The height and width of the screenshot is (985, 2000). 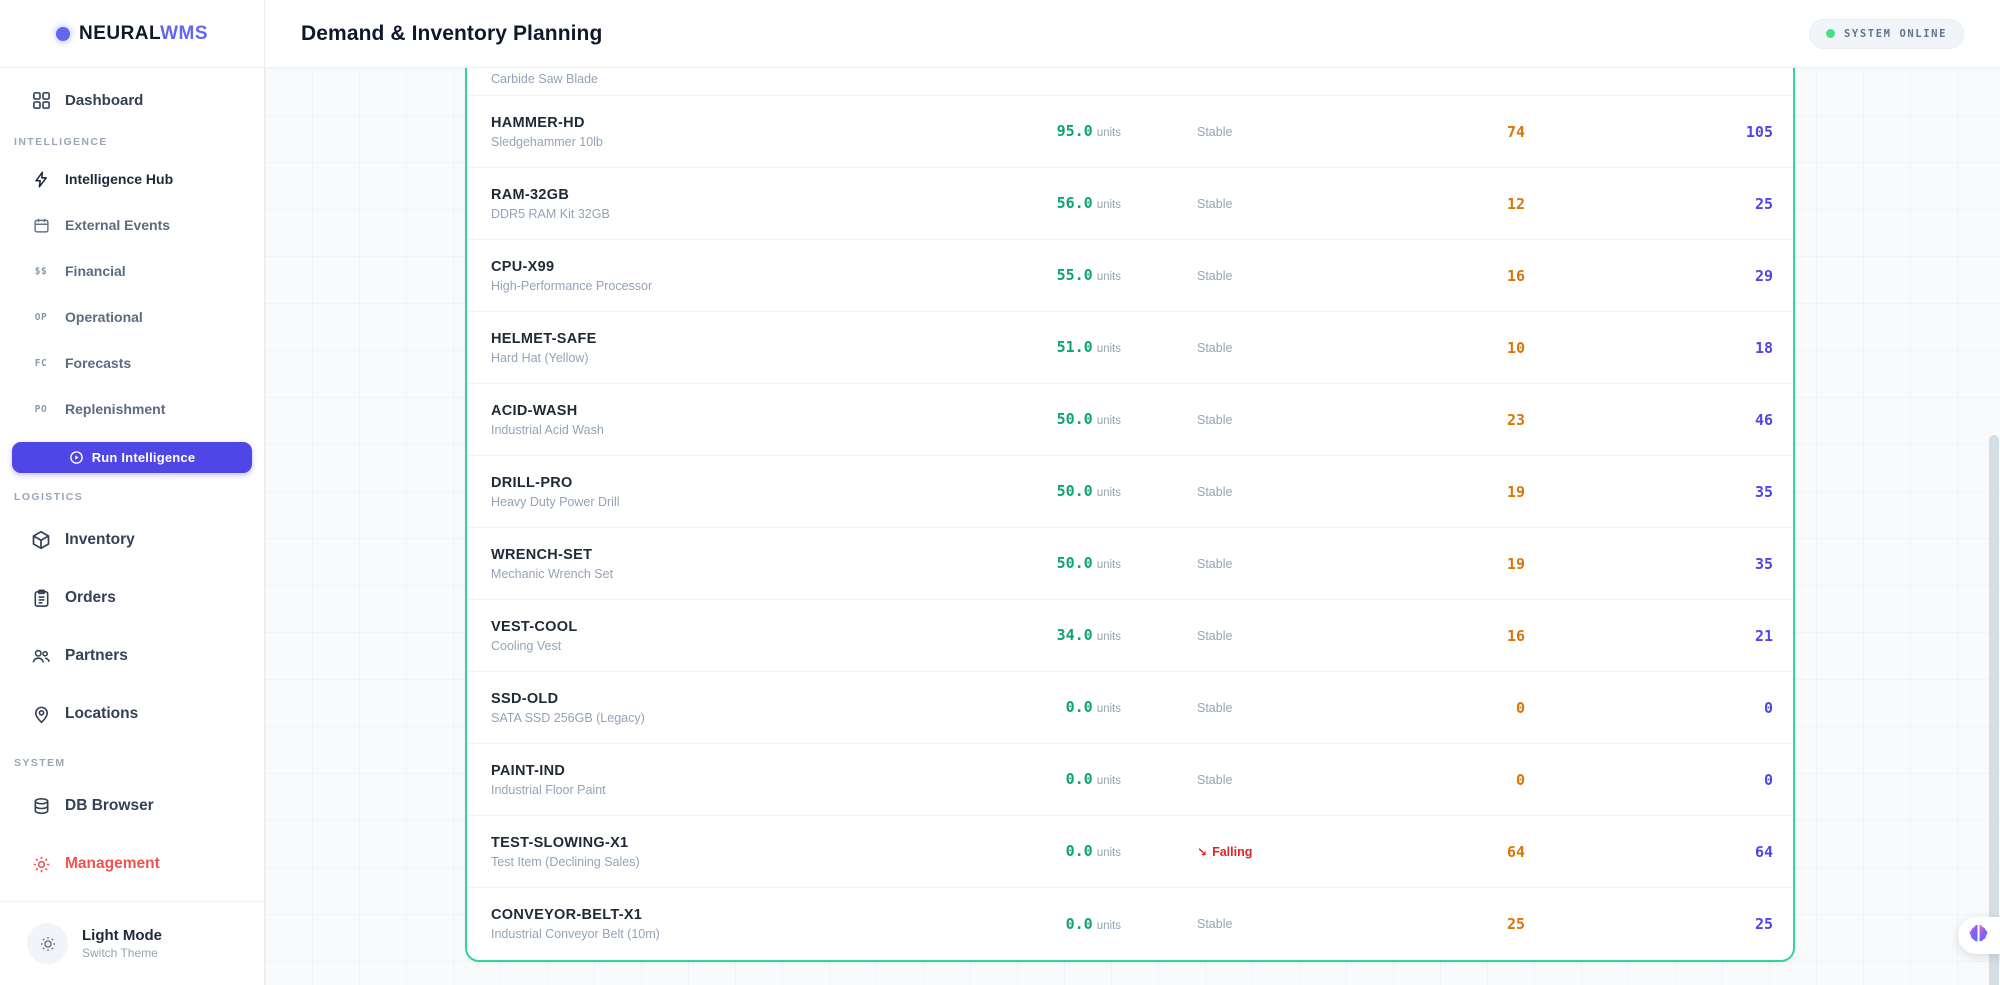 I want to click on section-label-logistics: LOGISTICS, so click(x=49, y=497).